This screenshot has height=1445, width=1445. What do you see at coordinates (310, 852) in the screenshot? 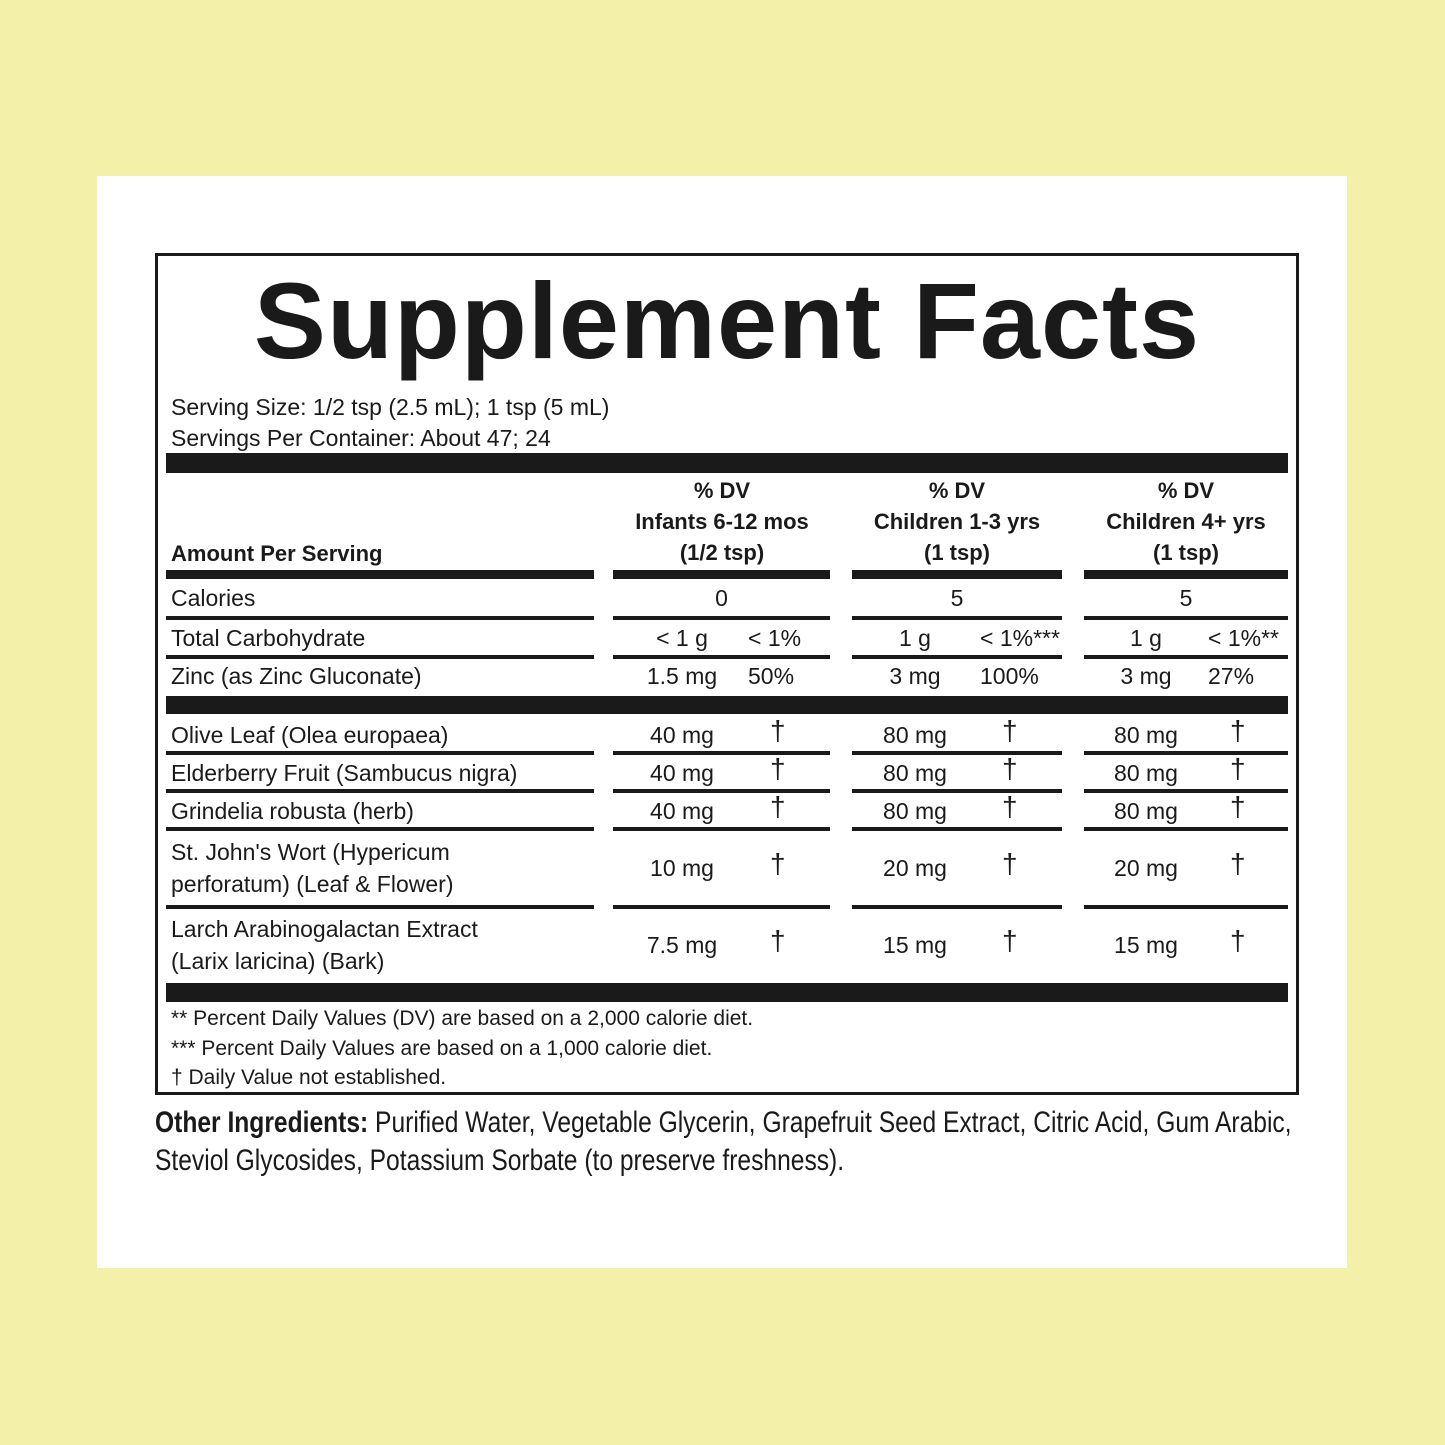
I see `nutrient-name: St. John's Wort (Hypericum` at bounding box center [310, 852].